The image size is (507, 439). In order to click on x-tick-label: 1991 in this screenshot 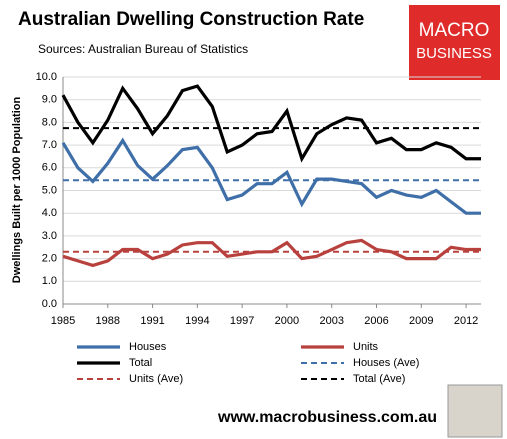, I will do `click(152, 321)`.